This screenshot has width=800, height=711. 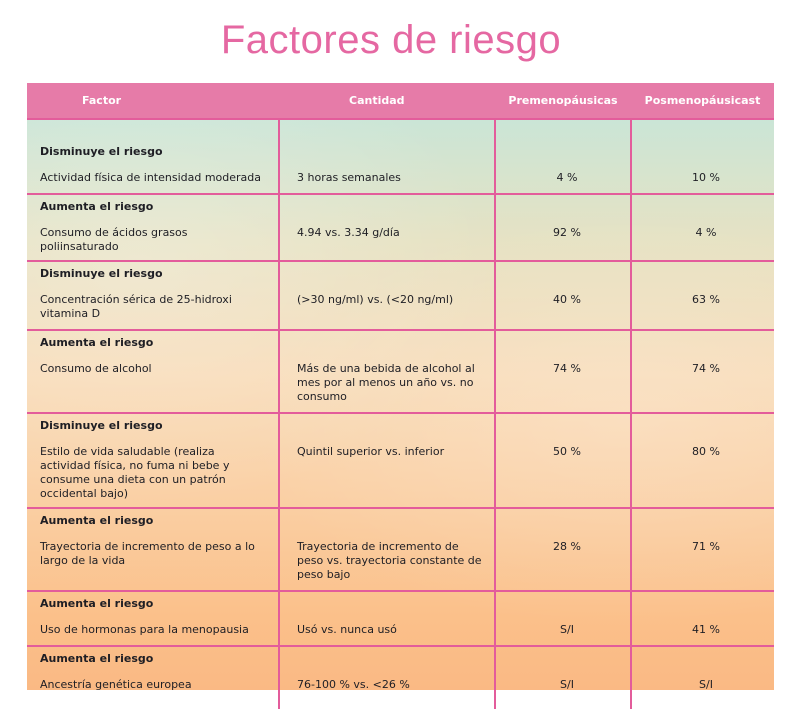 I want to click on posmenopausicas-value: 71 %, so click(x=706, y=546).